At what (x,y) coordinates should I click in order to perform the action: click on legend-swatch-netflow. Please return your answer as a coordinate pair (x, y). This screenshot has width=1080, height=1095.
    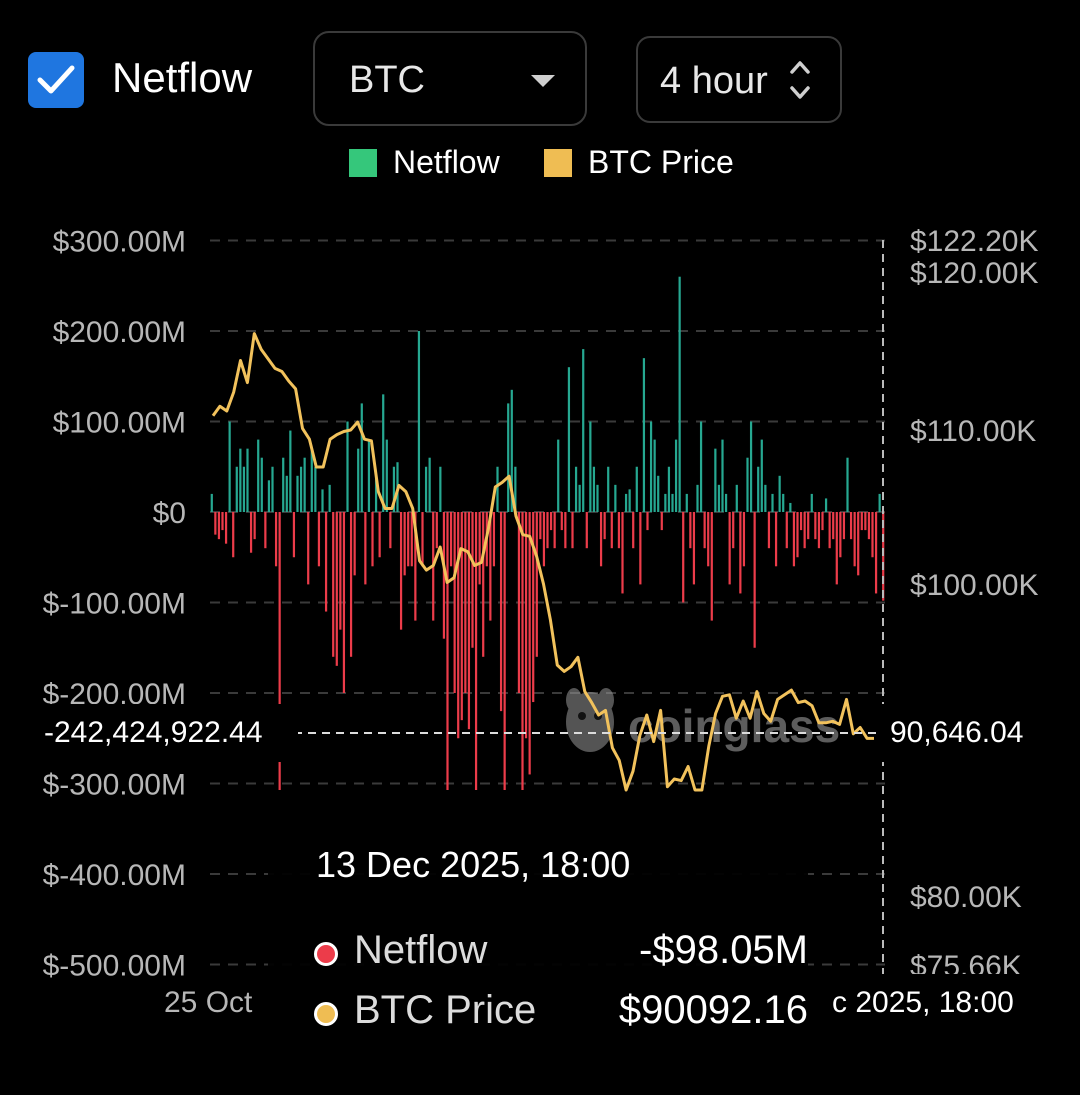
    Looking at the image, I should click on (363, 162).